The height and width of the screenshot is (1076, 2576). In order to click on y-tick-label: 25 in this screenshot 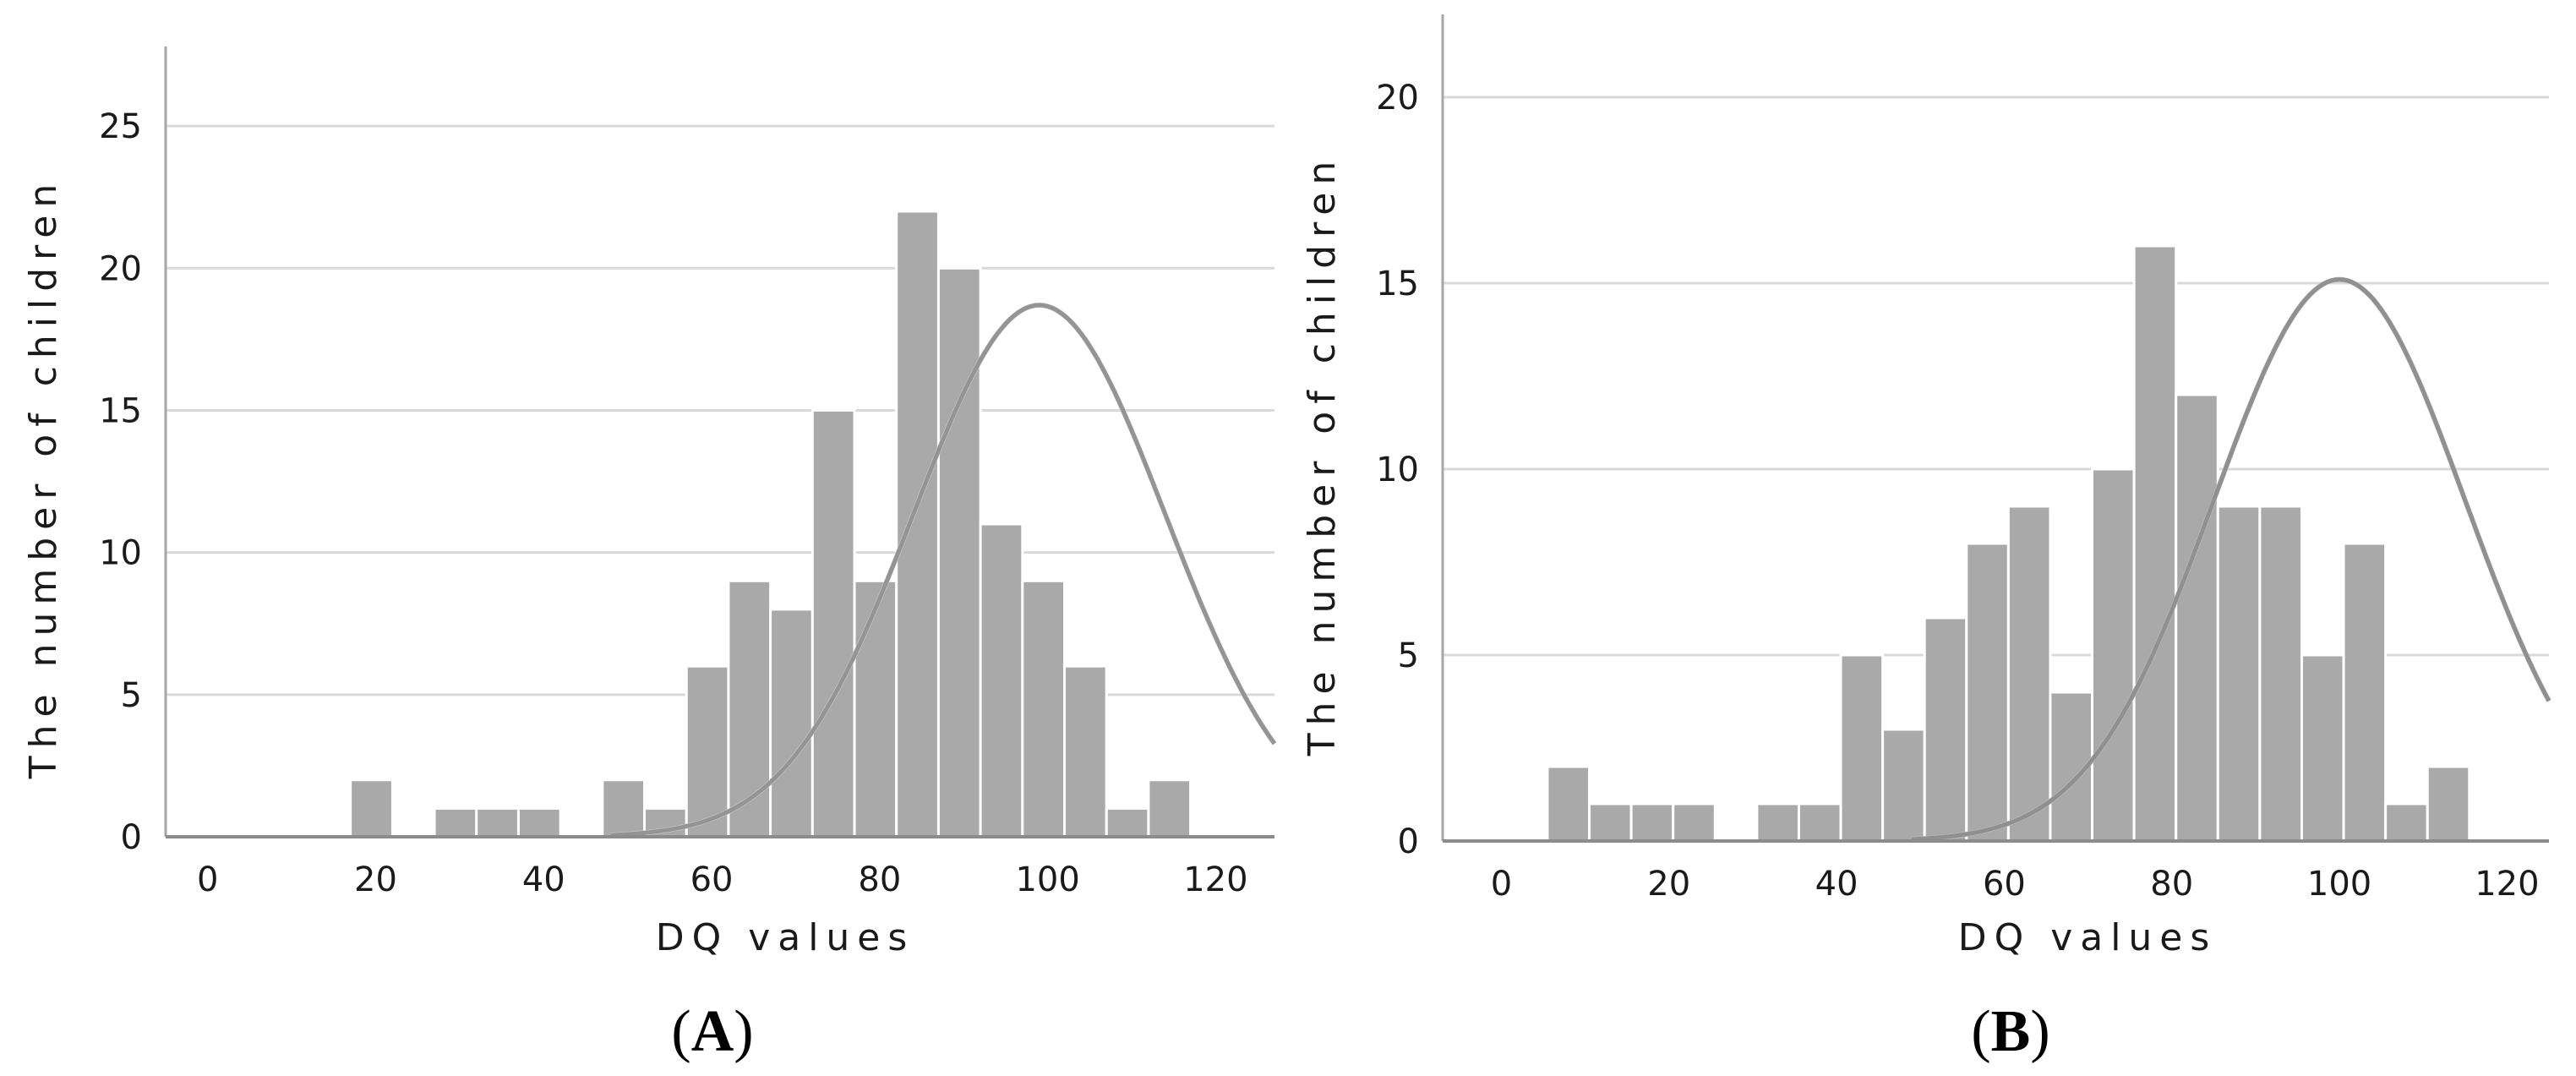, I will do `click(120, 126)`.